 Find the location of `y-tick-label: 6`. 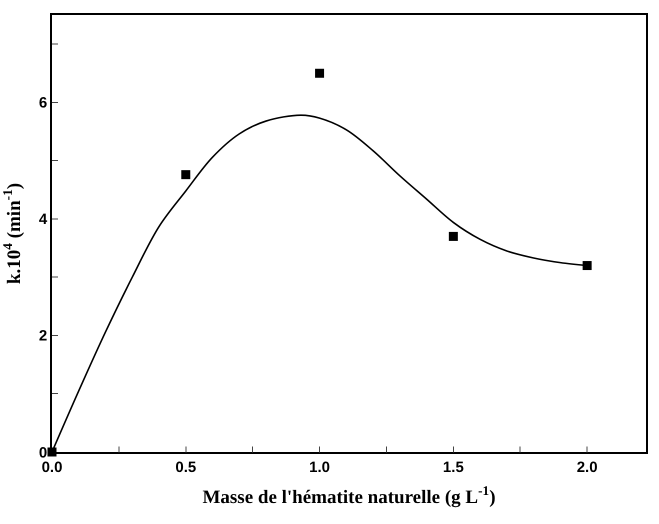

y-tick-label: 6 is located at coordinates (43, 103).